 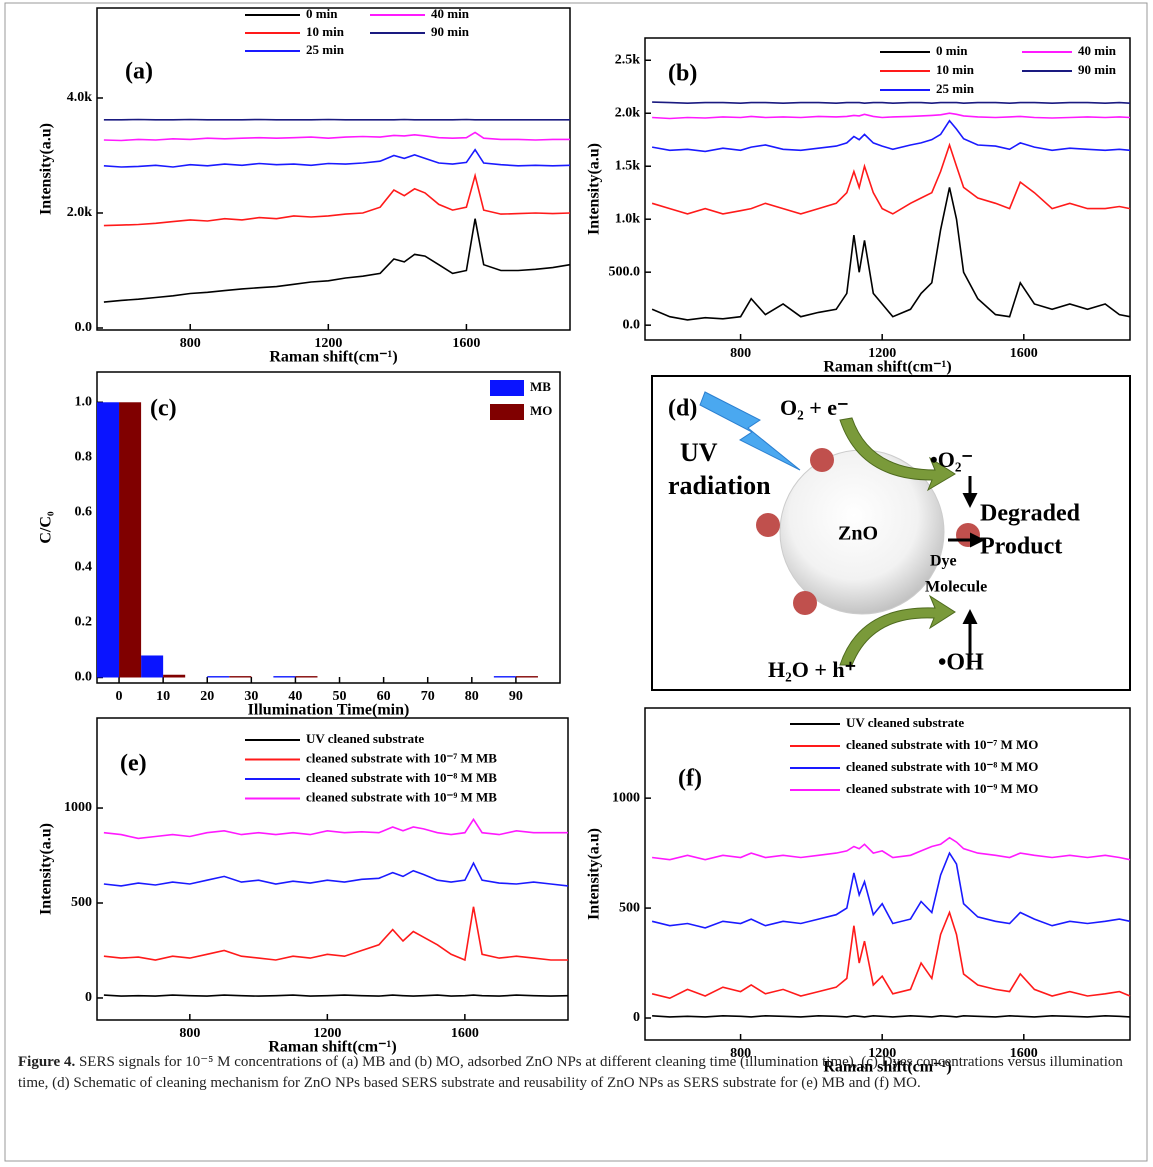 What do you see at coordinates (897, 630) in the screenshot?
I see `green-arrow` at bounding box center [897, 630].